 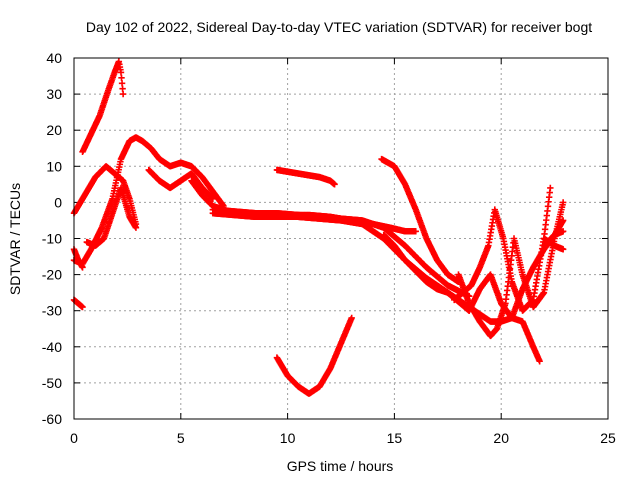 What do you see at coordinates (288, 438) in the screenshot?
I see `x-tick-label: 10` at bounding box center [288, 438].